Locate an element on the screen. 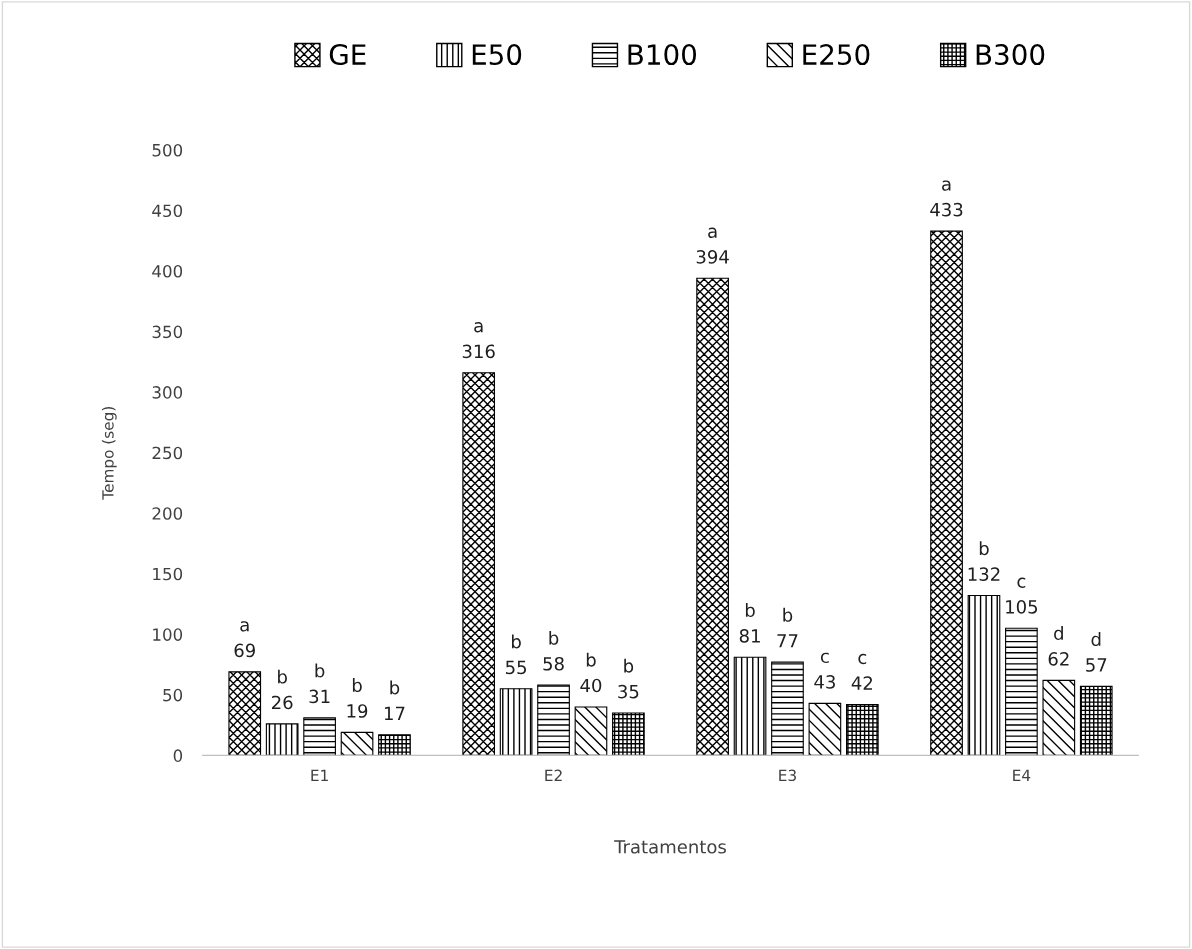 The height and width of the screenshot is (949, 1192). data-label: b 19 is located at coordinates (357, 698).